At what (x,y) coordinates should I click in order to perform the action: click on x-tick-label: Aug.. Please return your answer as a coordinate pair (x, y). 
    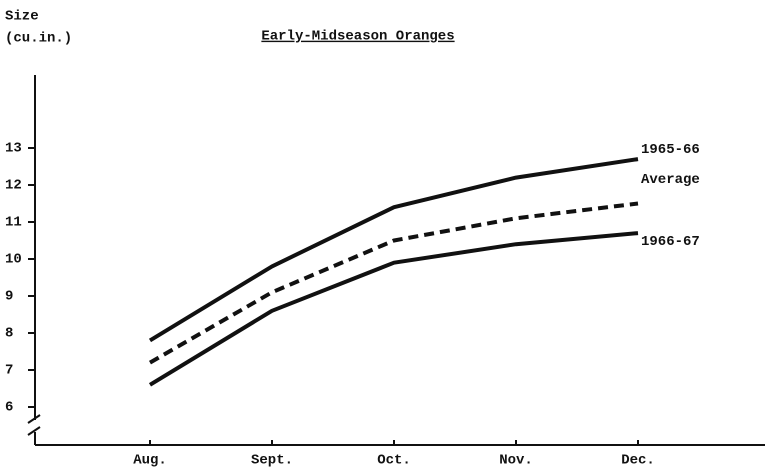
    Looking at the image, I should click on (150, 461).